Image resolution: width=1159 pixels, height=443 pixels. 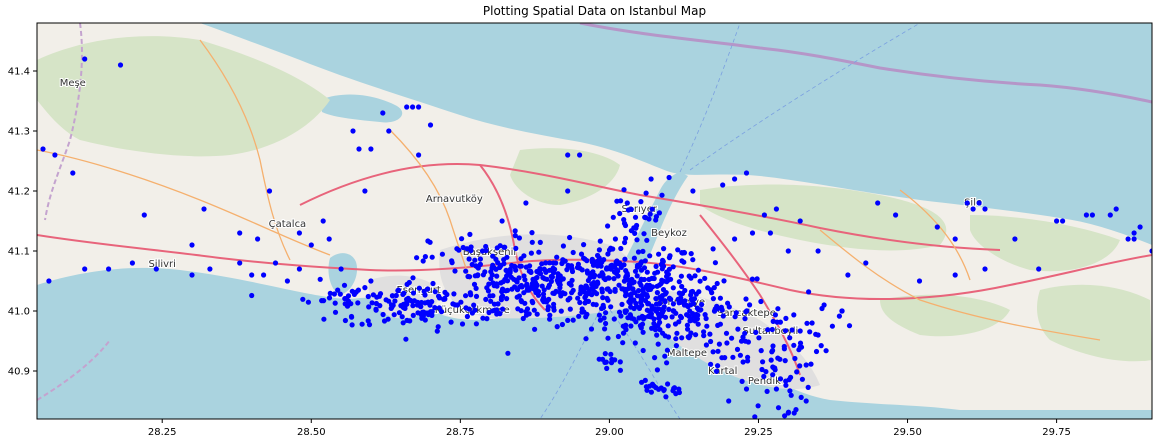 I want to click on place-label: Meşe, so click(x=73, y=83).